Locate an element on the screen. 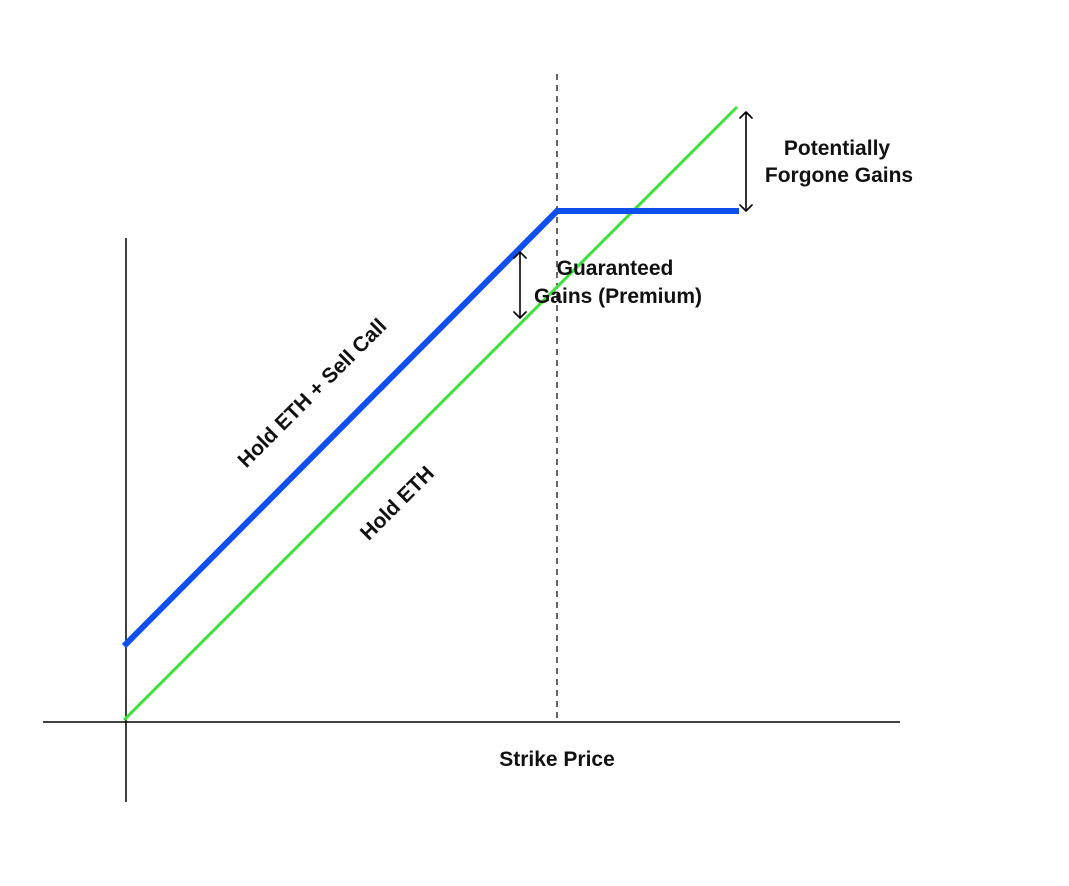  forgone-gains-label-line2: Forgone Gains is located at coordinates (839, 175).